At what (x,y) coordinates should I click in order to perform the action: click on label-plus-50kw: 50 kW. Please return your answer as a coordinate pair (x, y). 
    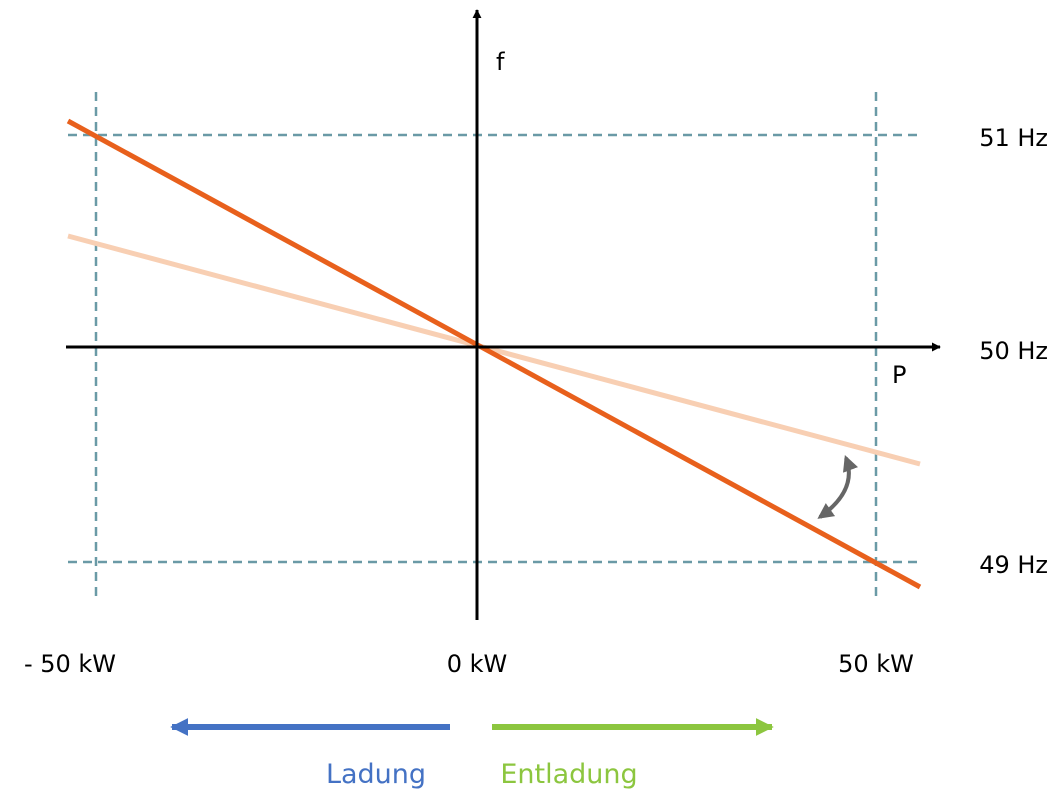
    Looking at the image, I should click on (876, 664).